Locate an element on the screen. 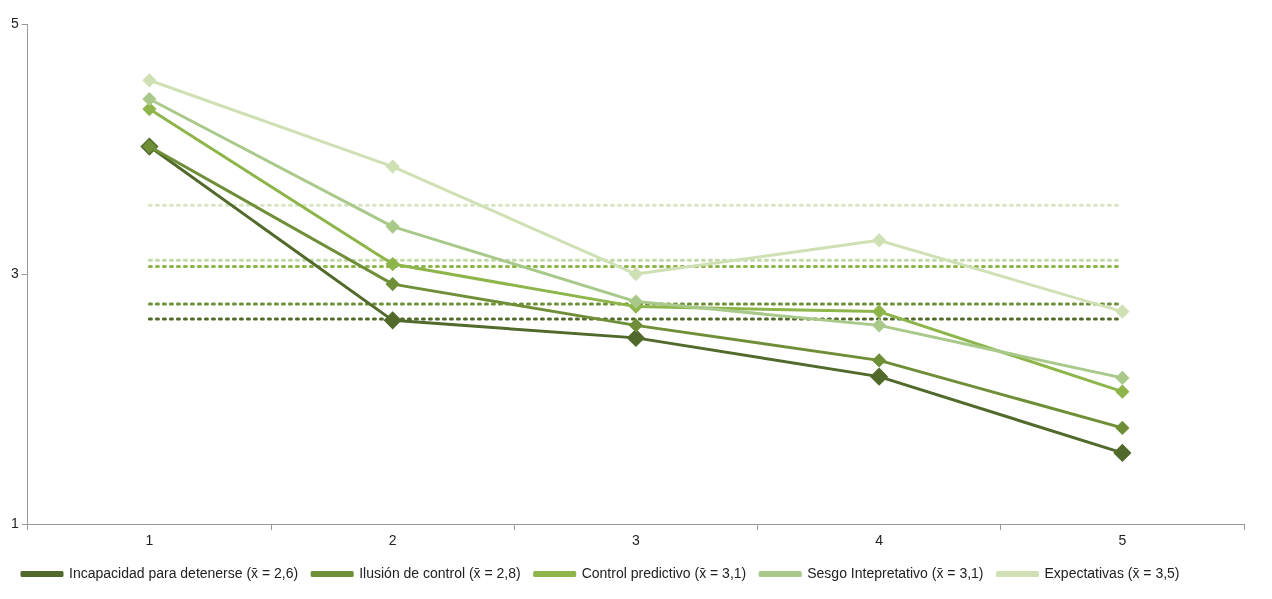 The image size is (1272, 599). y-tick-label: 3 is located at coordinates (14, 272).